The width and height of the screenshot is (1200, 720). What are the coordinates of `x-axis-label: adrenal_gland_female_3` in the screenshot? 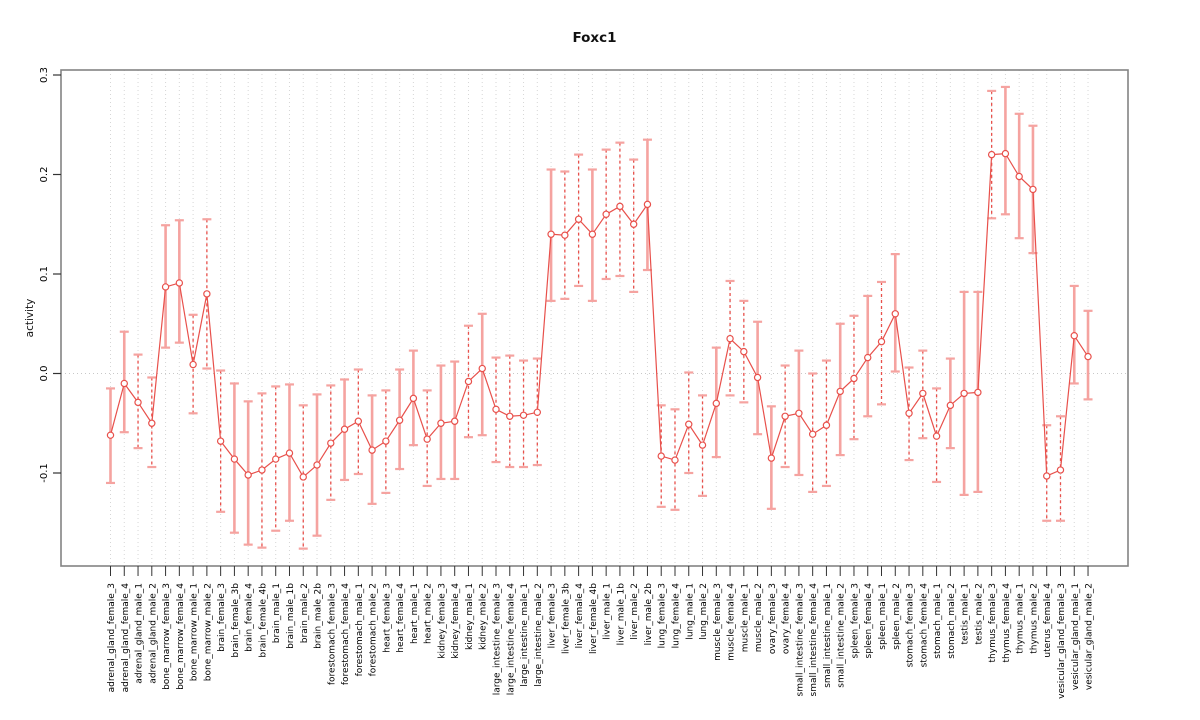 It's located at (112, 637).